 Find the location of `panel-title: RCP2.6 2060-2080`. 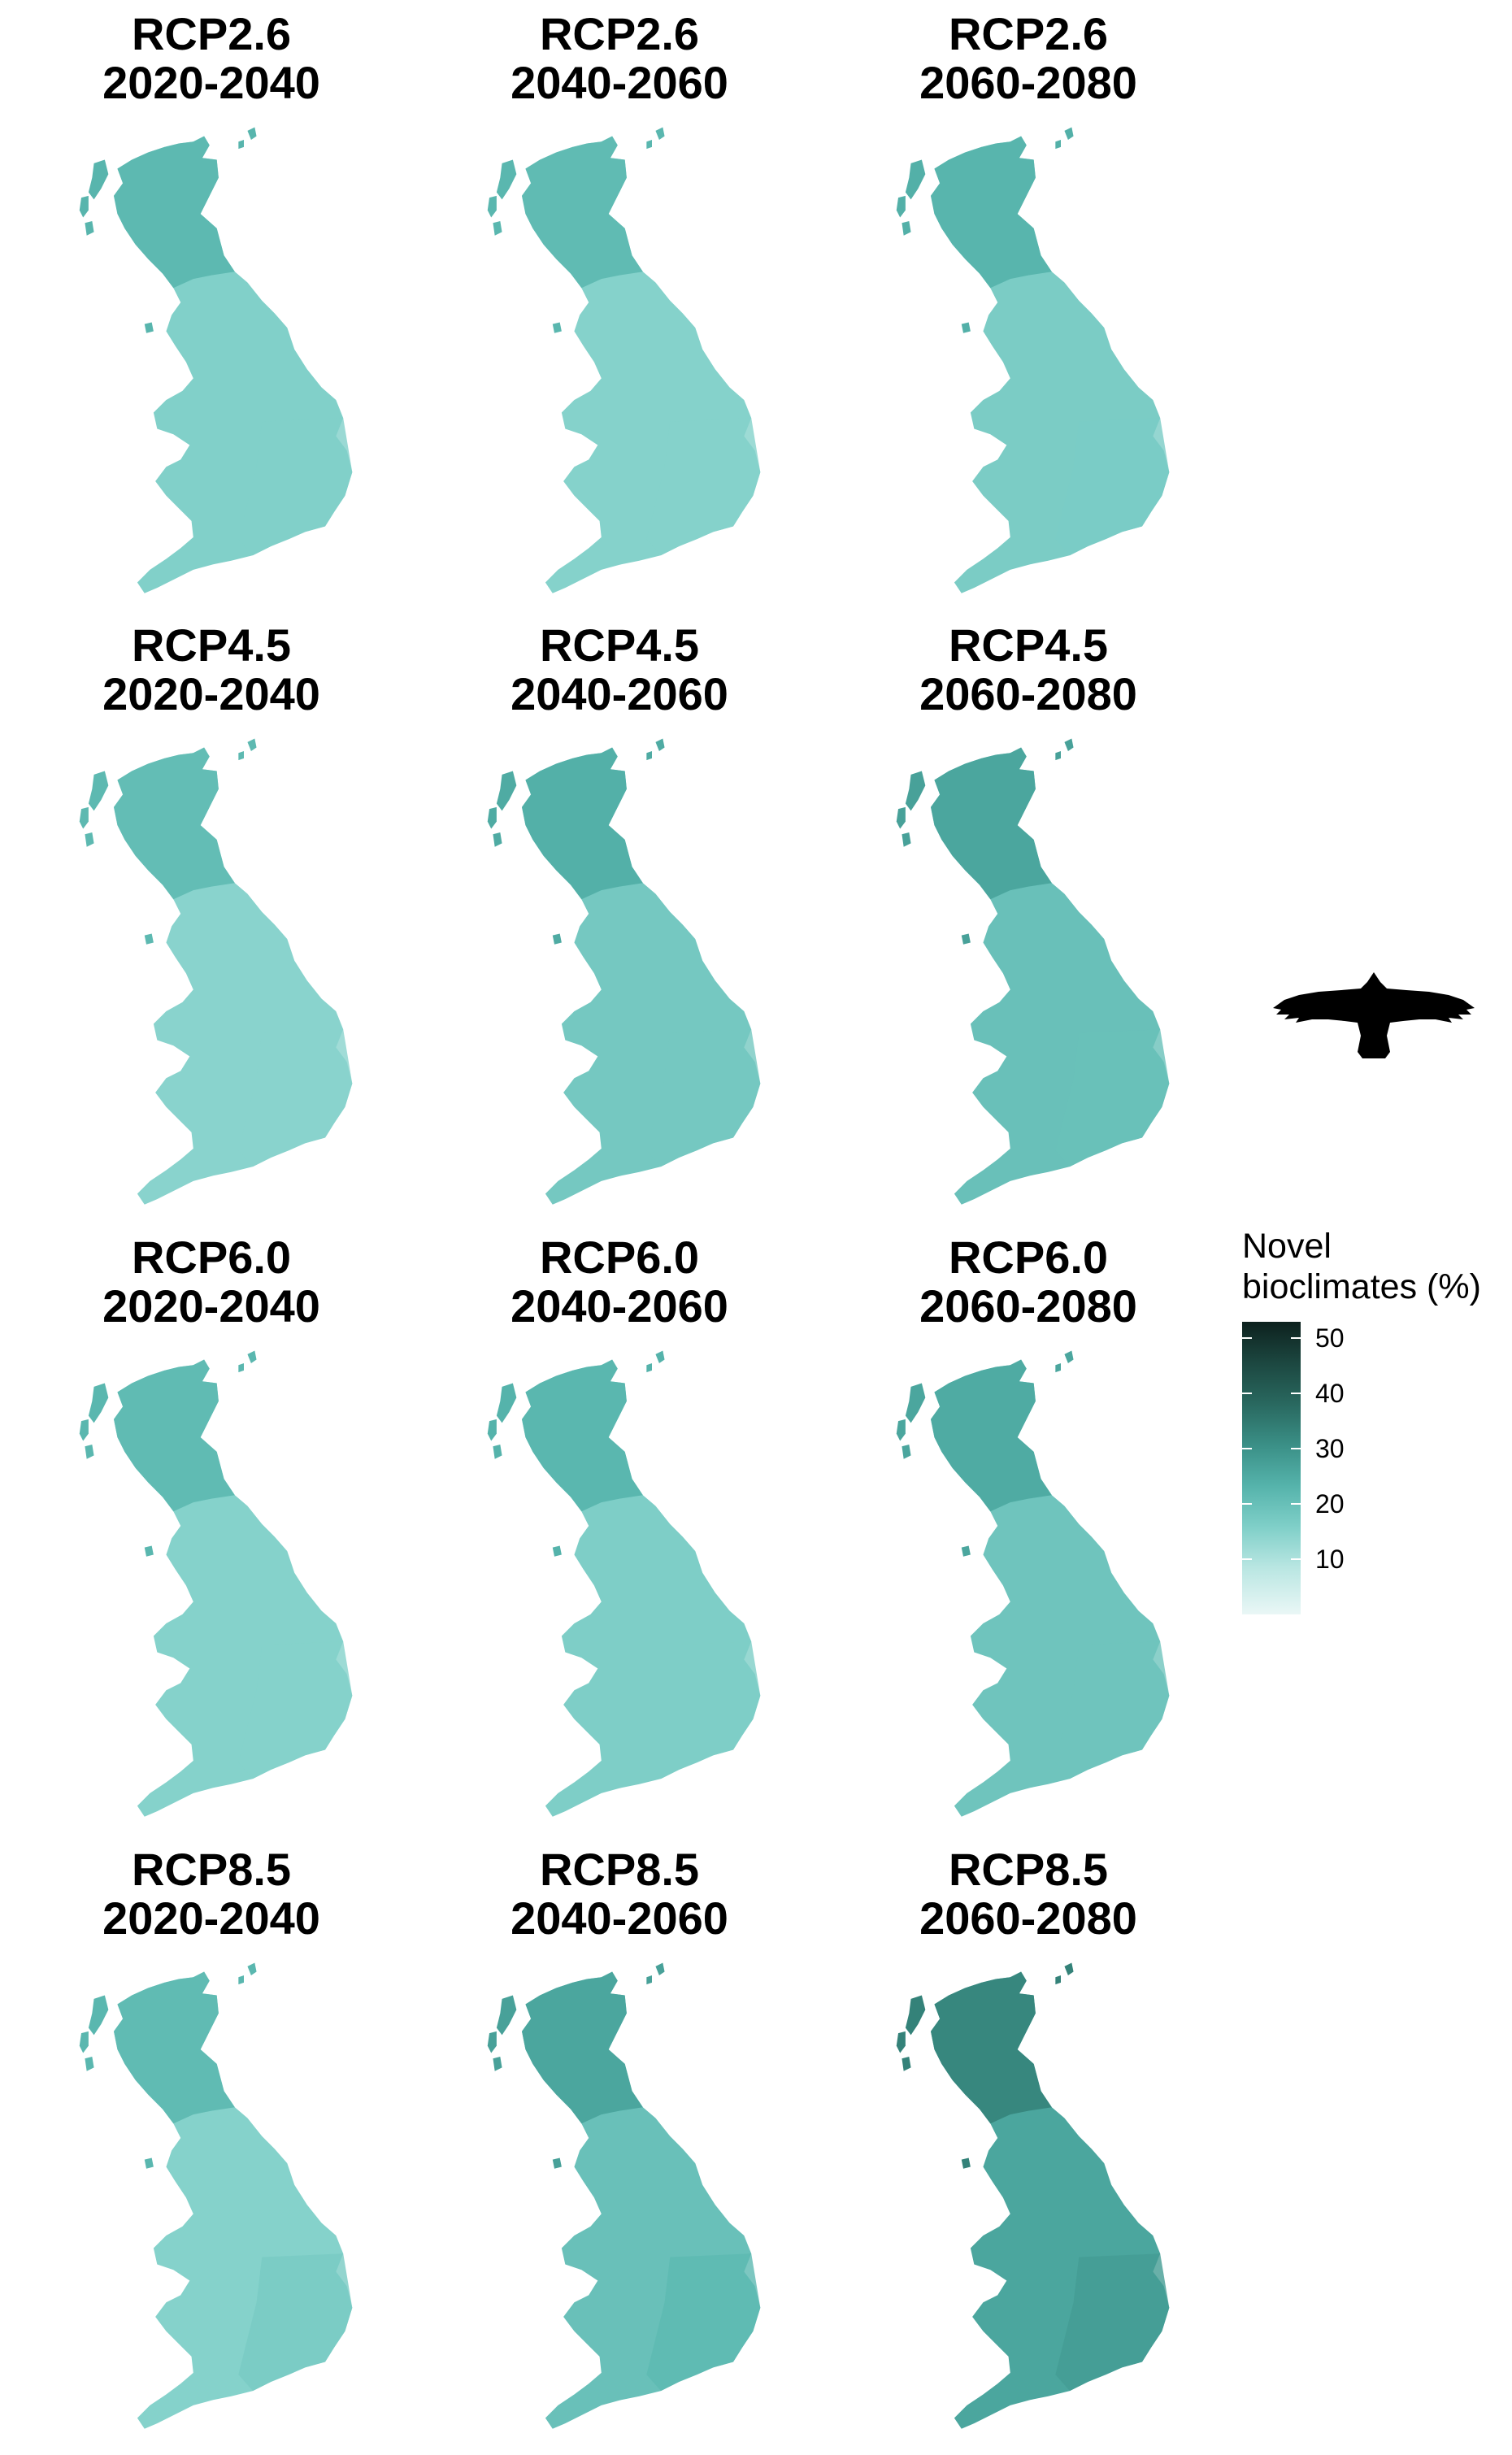

panel-title: RCP2.6 2060-2080 is located at coordinates (1028, 58).